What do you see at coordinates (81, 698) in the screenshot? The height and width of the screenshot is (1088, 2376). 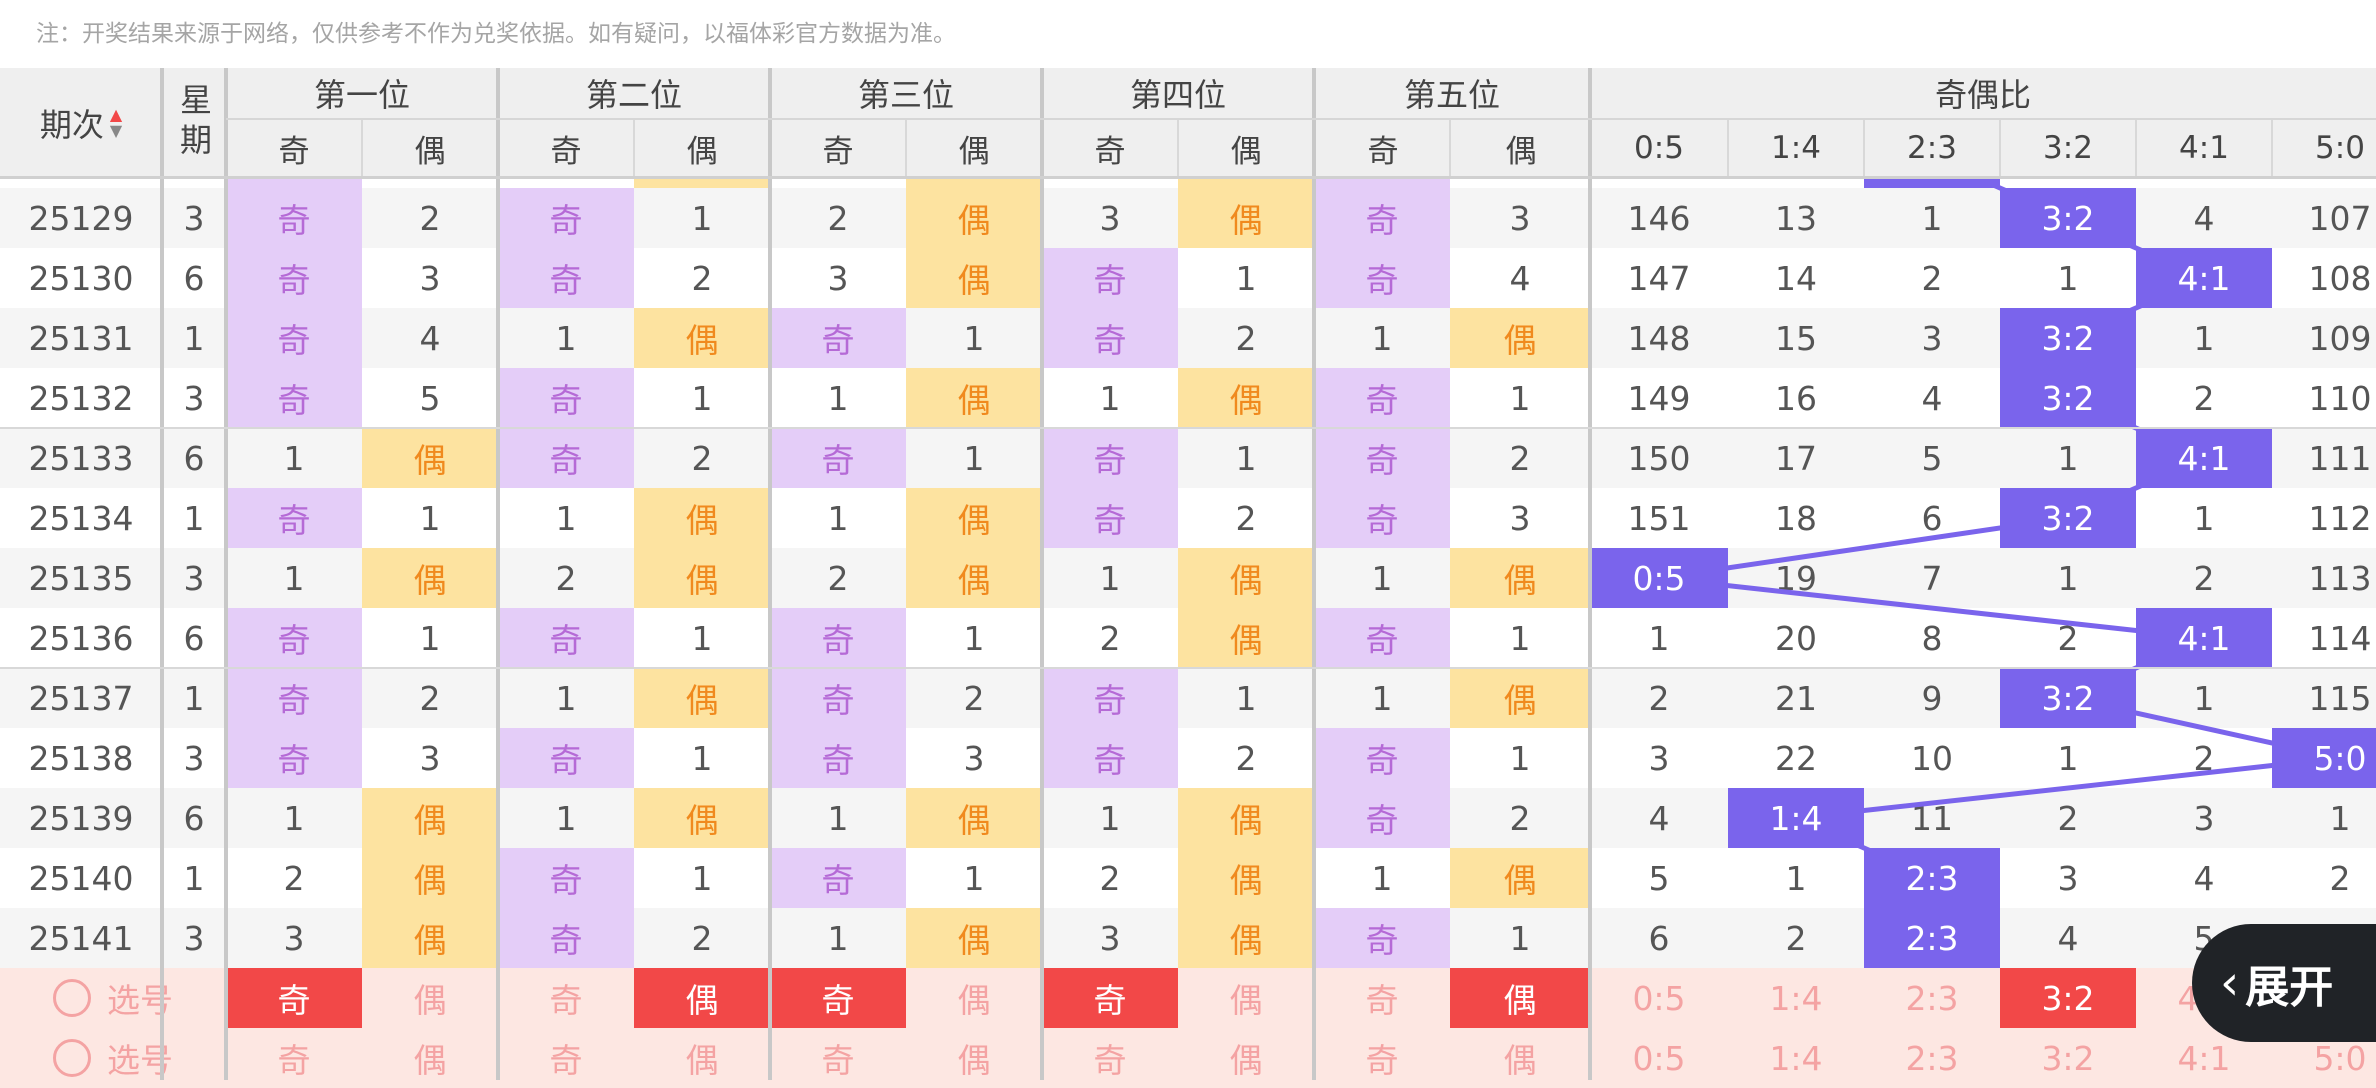 I see `period-cell: 25137` at bounding box center [81, 698].